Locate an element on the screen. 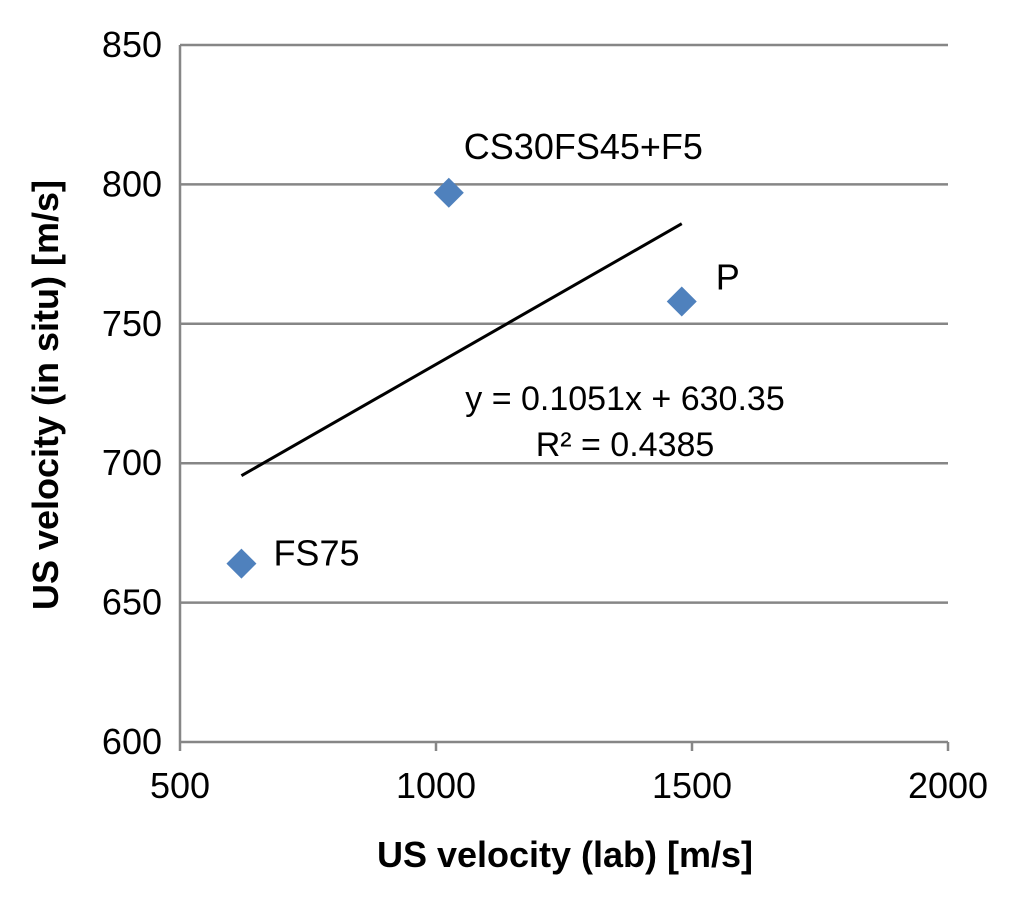 This screenshot has height=919, width=1024. trendline-r2: R² = 0.4385 is located at coordinates (625, 445).